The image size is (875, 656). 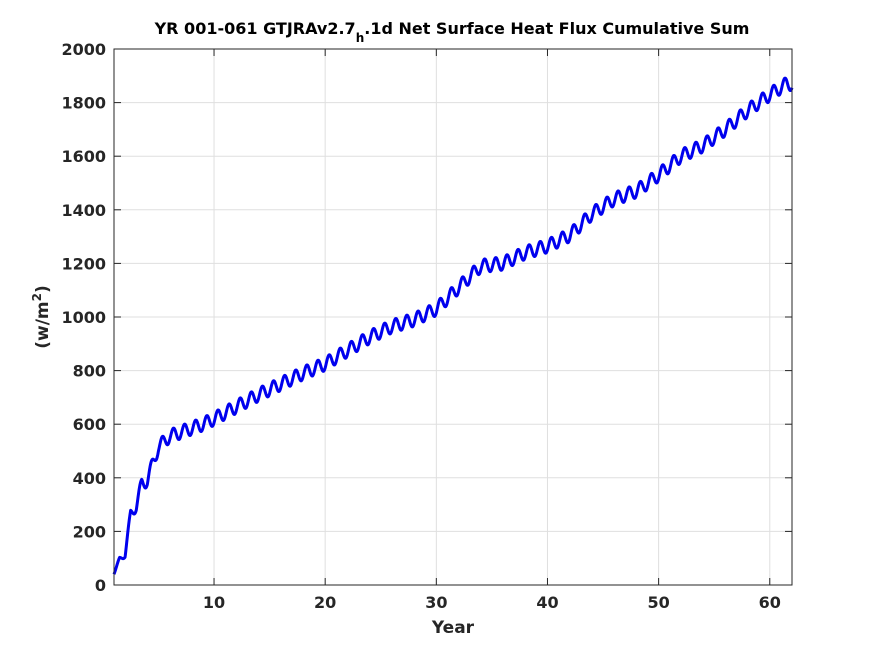 I want to click on y-axis-label-close: ), so click(x=43, y=289).